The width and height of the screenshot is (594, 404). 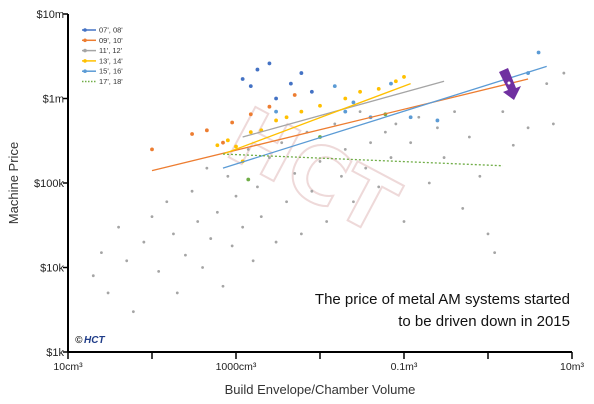 I want to click on annotation-line-2: to be driven down in 2015, so click(x=484, y=321).